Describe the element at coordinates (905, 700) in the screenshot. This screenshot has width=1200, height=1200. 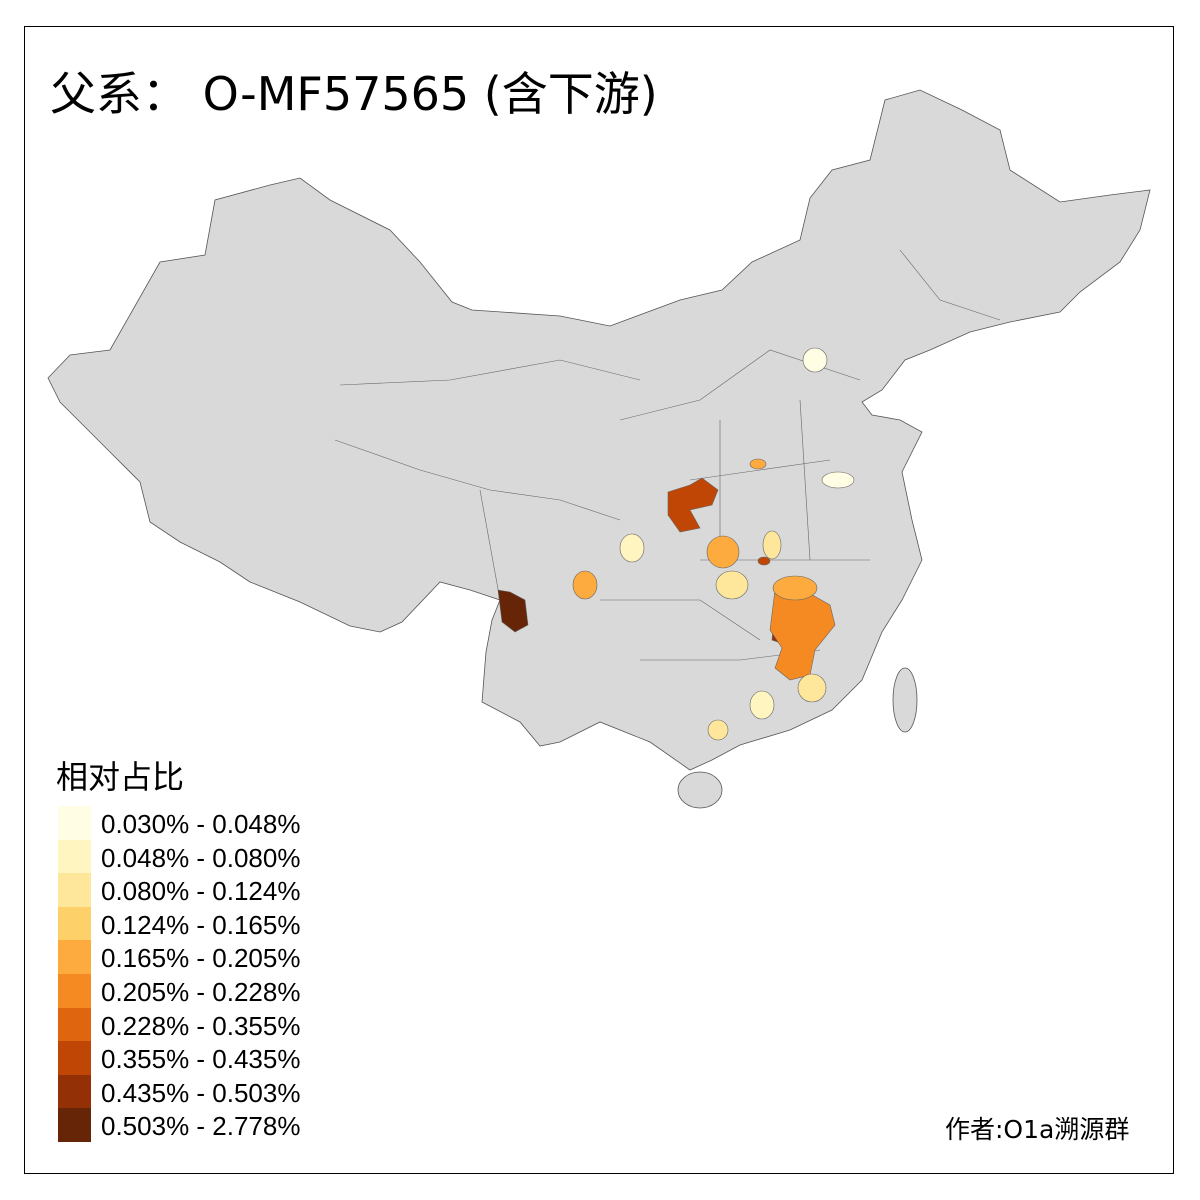
I see `taiwan-island` at that location.